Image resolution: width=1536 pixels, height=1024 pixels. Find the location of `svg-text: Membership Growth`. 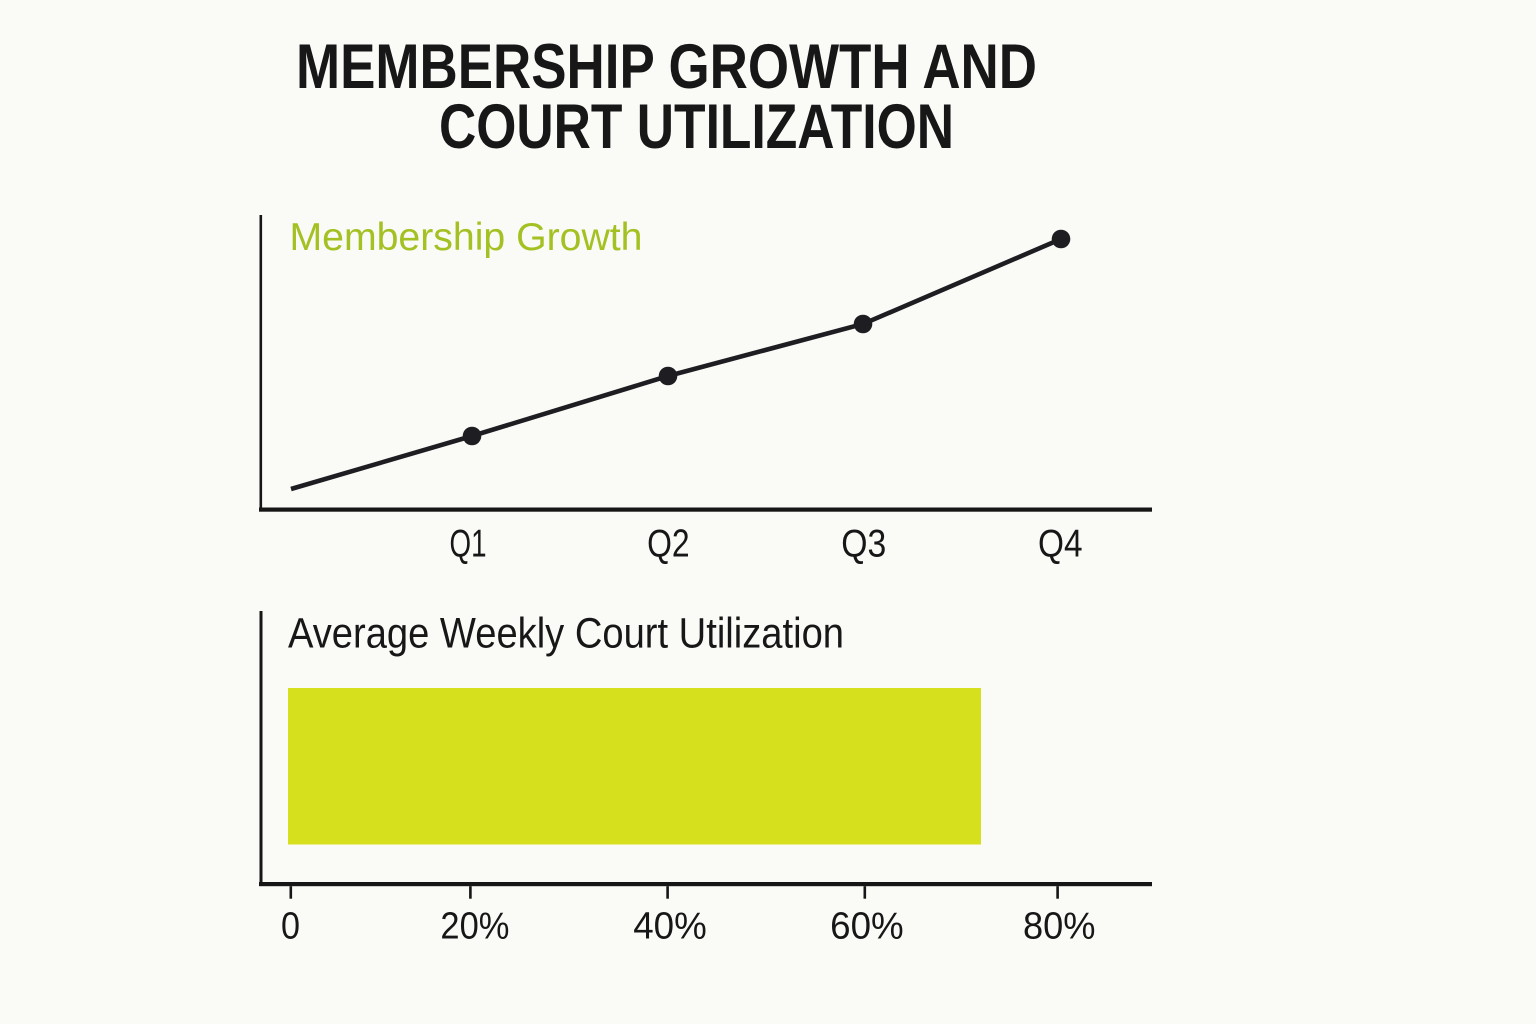

svg-text: Membership Growth is located at coordinates (466, 237).